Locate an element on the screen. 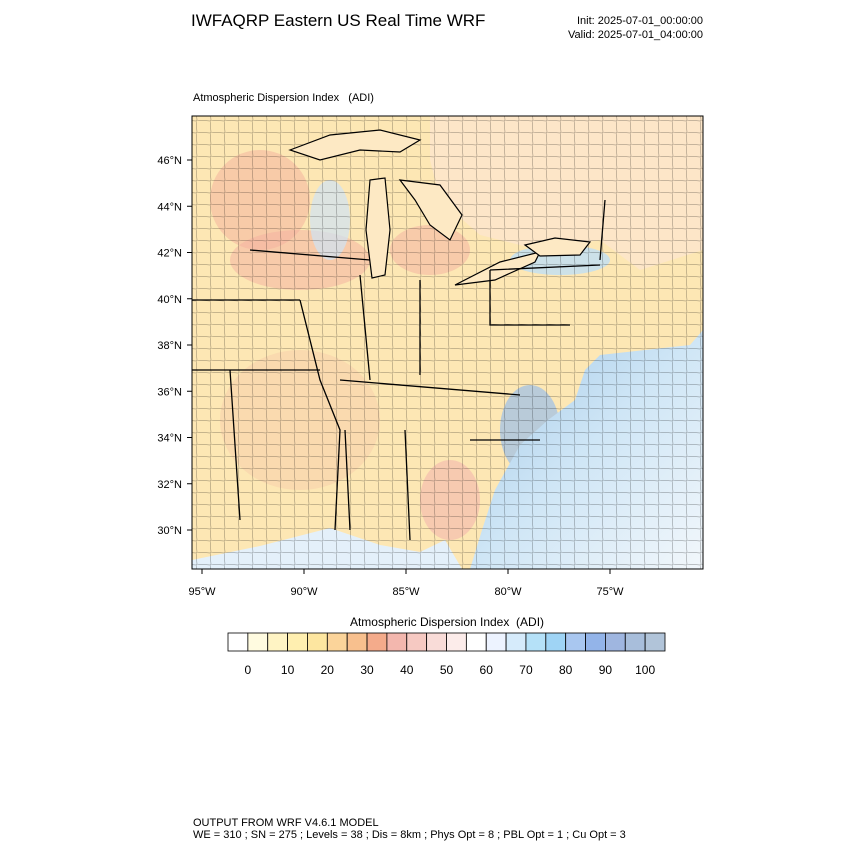 This screenshot has width=850, height=850. lon-label: 95°W is located at coordinates (202, 592).